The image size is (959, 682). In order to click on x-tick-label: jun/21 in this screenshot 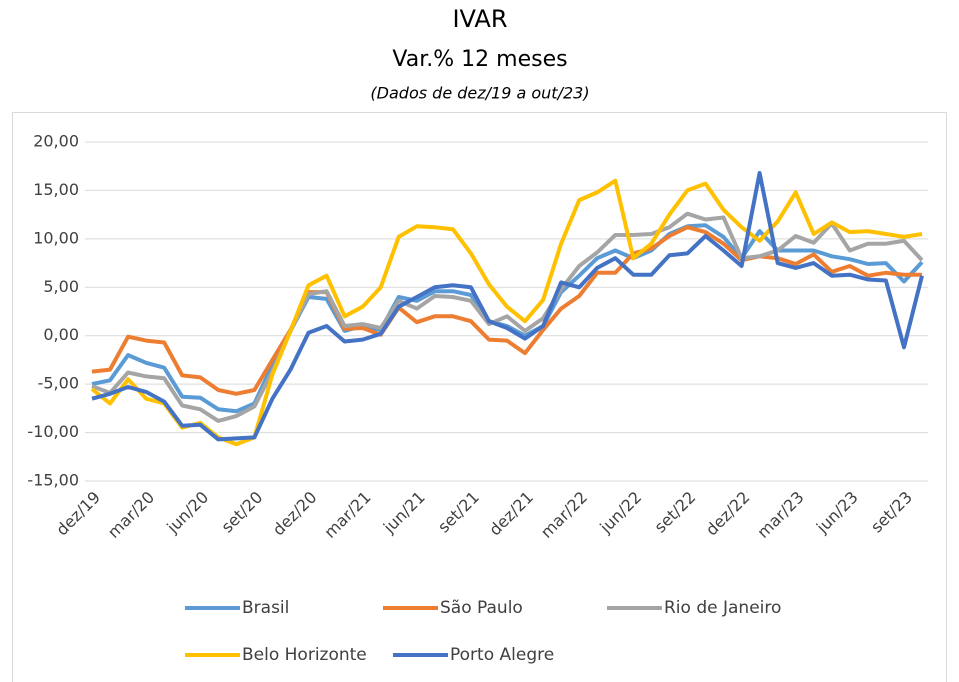, I will do `click(404, 513)`.